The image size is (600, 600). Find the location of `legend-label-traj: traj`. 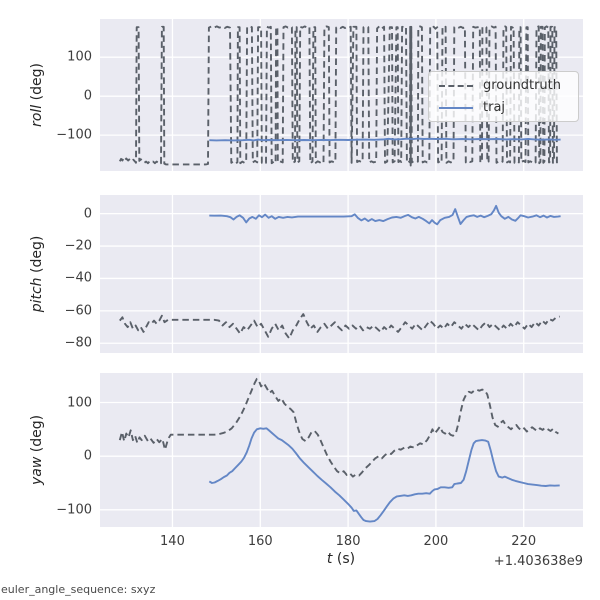

legend-label-traj: traj is located at coordinates (494, 107).